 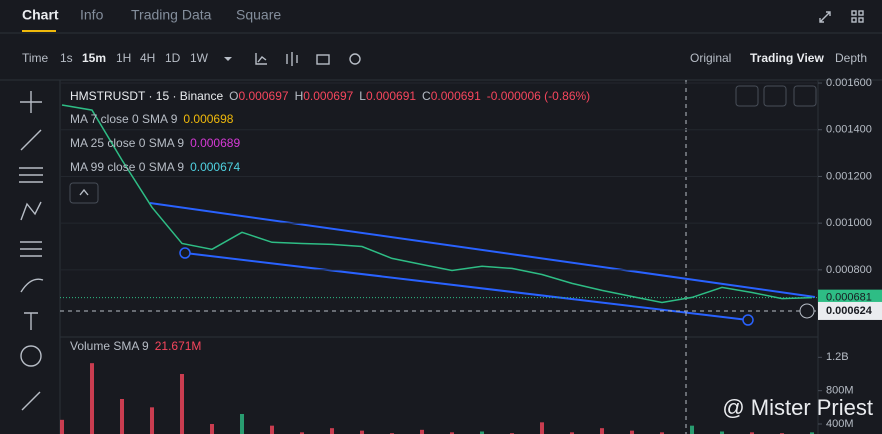 I want to click on last-price-label: 0.000681, so click(x=849, y=298).